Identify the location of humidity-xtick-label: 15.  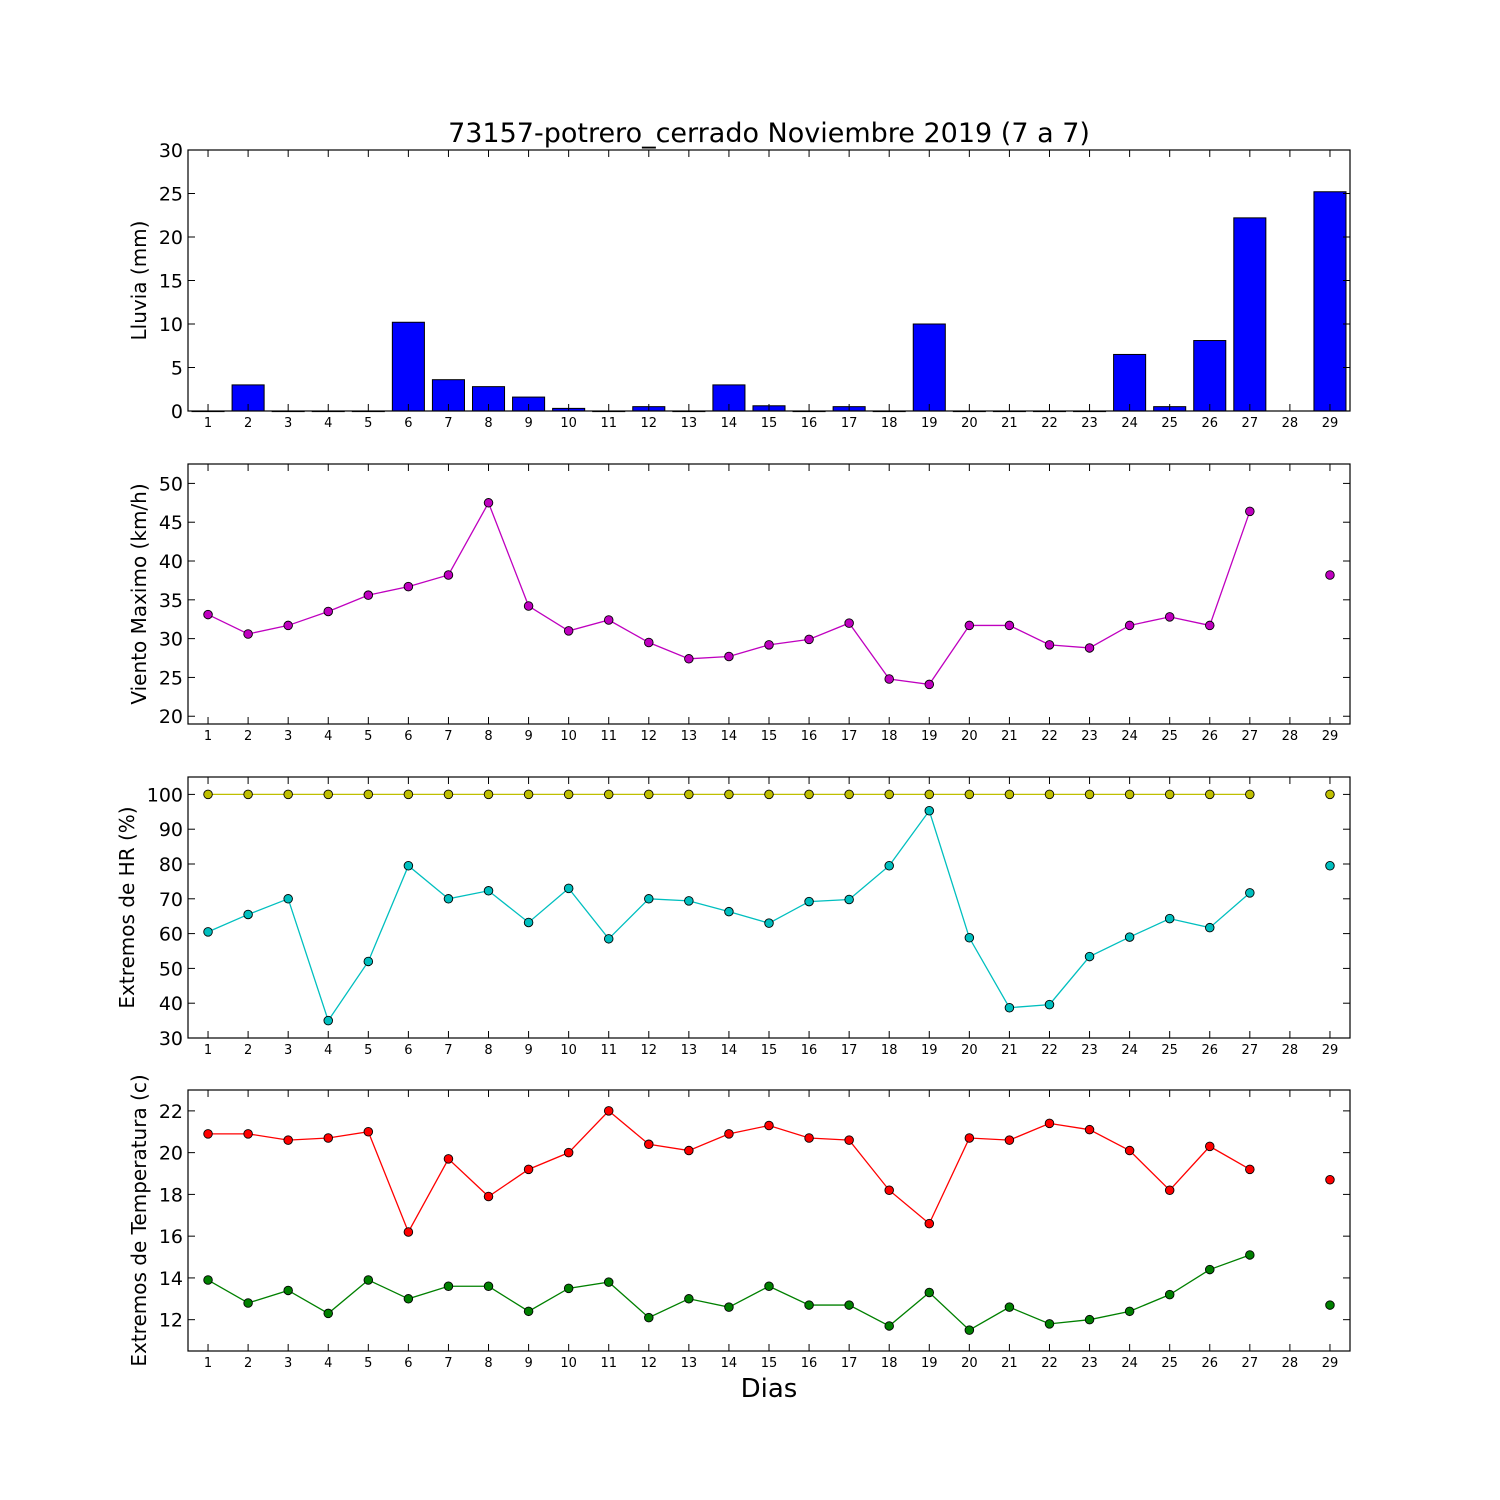
(769, 1050).